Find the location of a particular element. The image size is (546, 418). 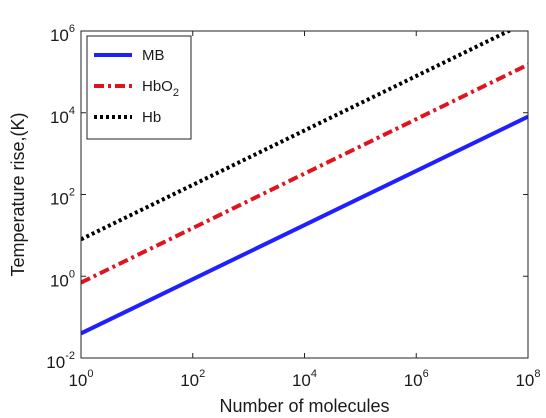

y-tick-exponent: 6 is located at coordinates (72, 29).